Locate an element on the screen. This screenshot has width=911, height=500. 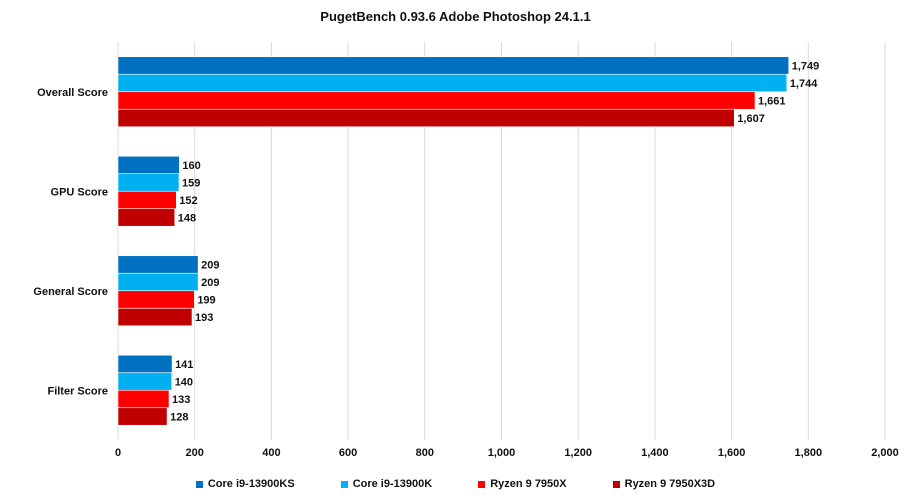
data-label: 1,749 is located at coordinates (806, 67).